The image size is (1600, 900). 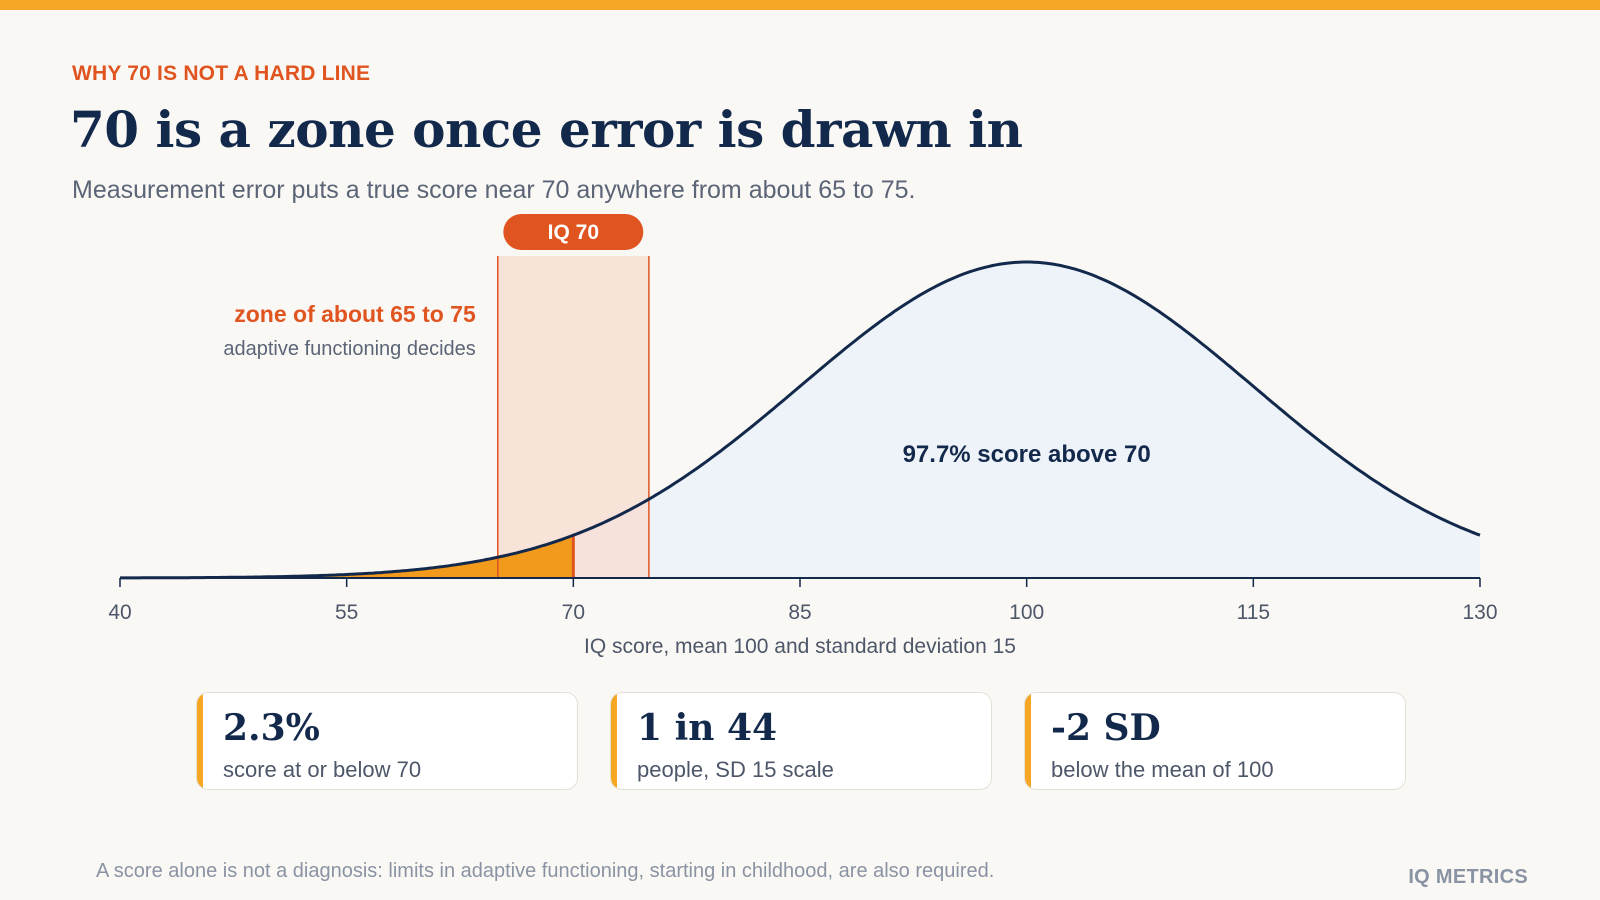 I want to click on stat-value: 2.3%, so click(x=271, y=728).